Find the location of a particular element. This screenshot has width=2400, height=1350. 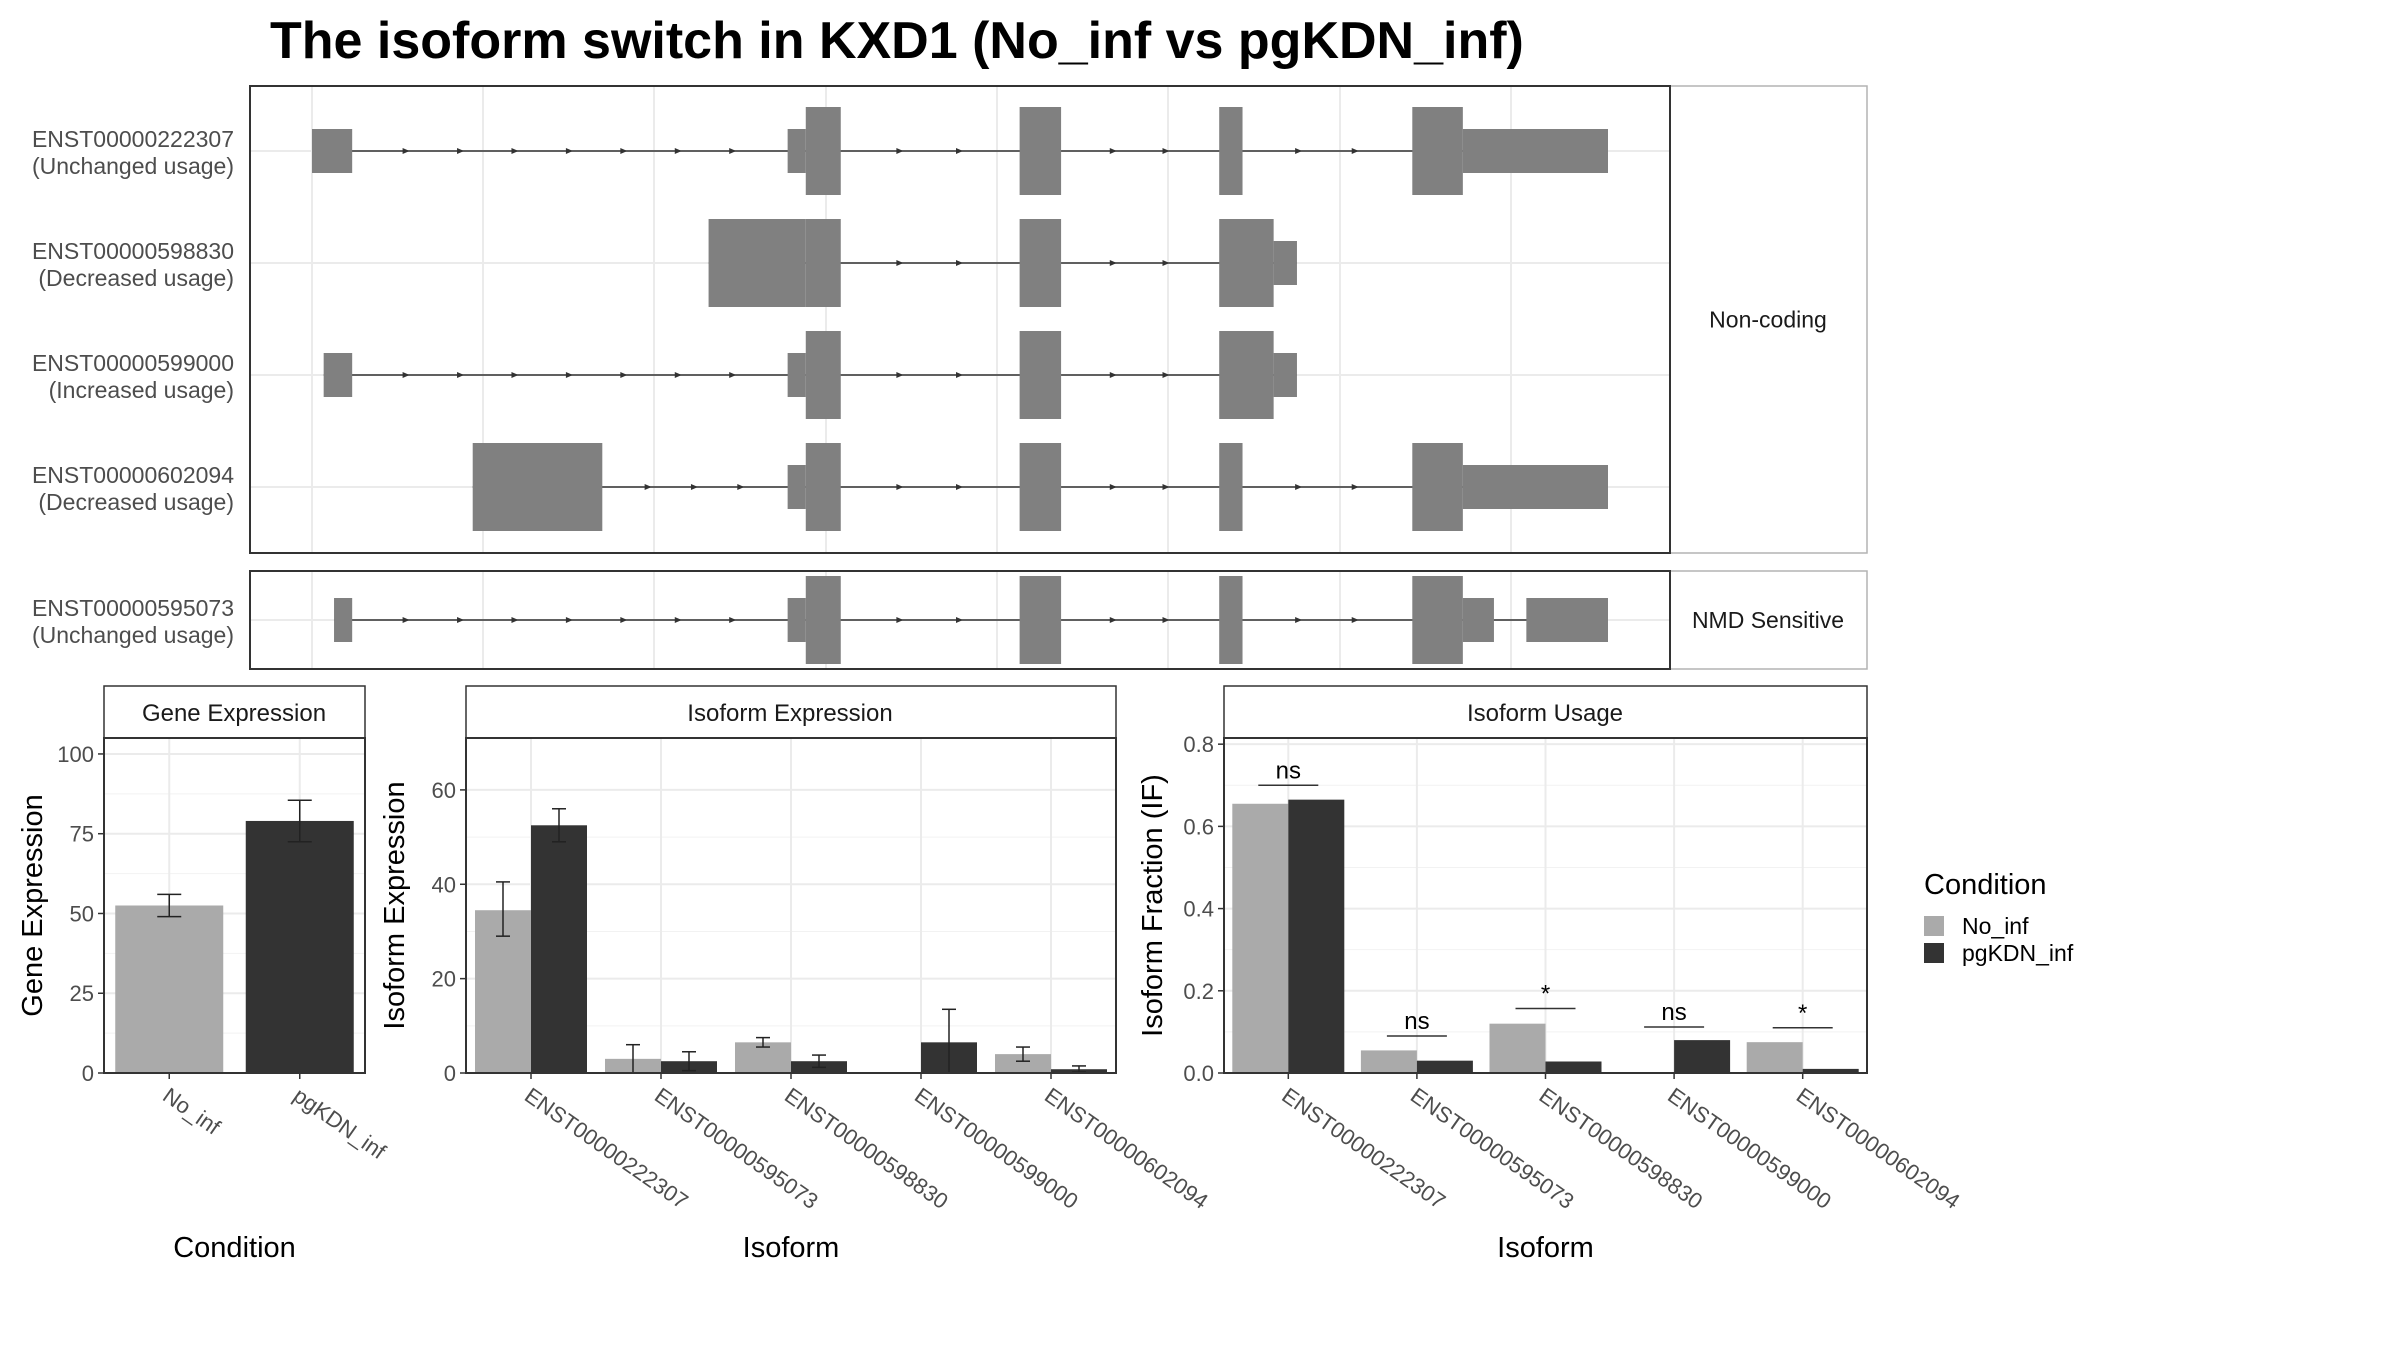

y-tick-label: 0.0 is located at coordinates (1198, 1073).